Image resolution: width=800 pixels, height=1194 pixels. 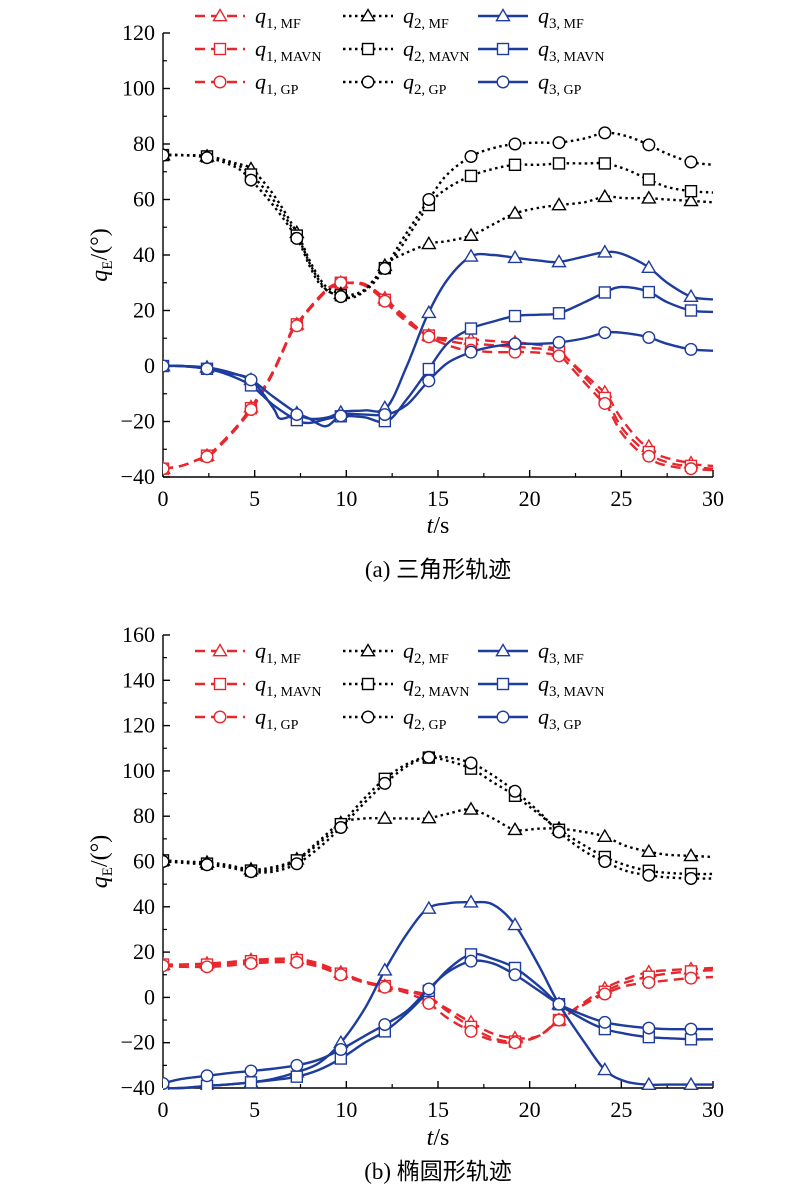 What do you see at coordinates (163, 498) in the screenshot?
I see `x-tick-label: 0` at bounding box center [163, 498].